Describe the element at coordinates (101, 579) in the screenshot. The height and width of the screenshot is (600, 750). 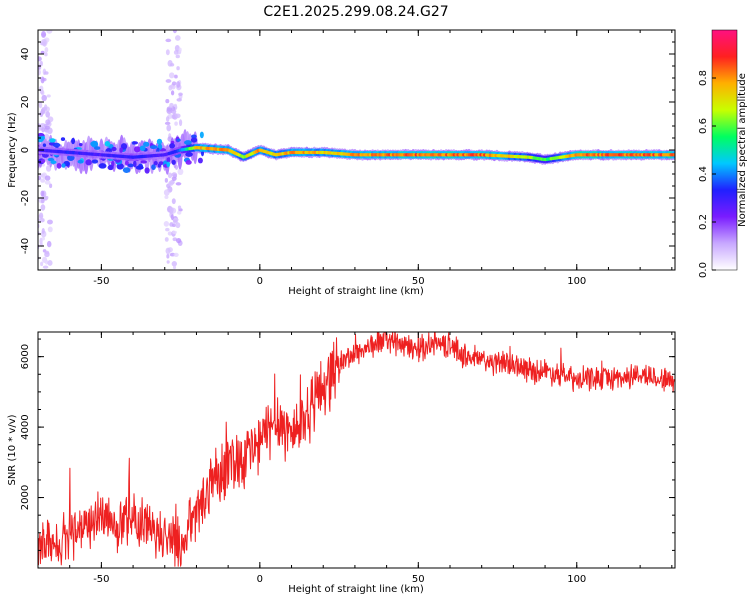
I see `x-tick-label: -50` at that location.